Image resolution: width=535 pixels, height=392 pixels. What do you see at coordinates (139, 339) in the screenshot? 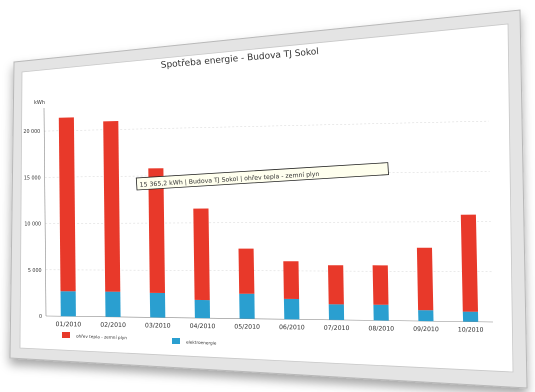
I see `legend: ohřev tepla - zemní plyn elektroenergie` at bounding box center [139, 339].